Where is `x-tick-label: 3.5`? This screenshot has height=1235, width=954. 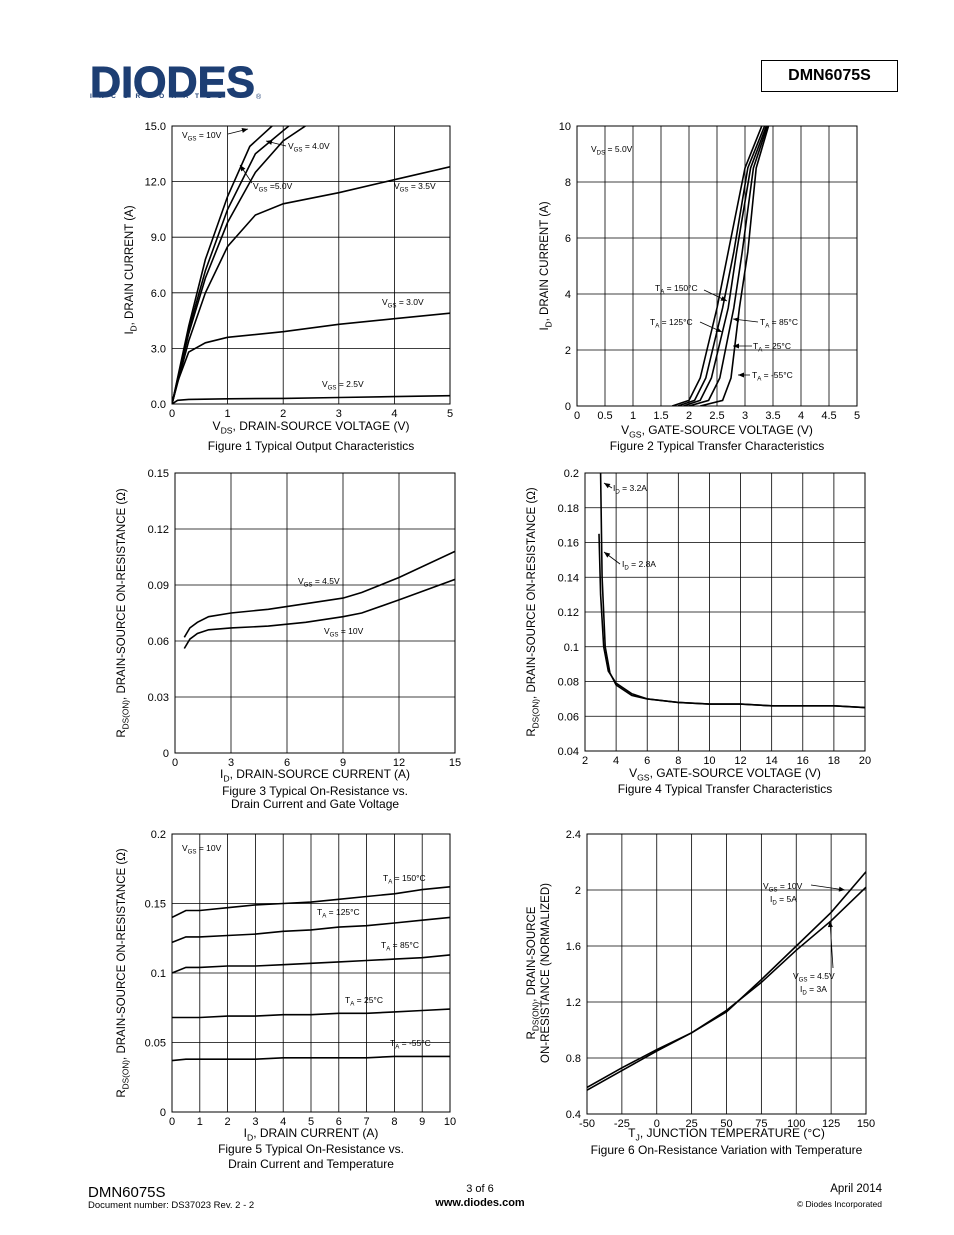 x-tick-label: 3.5 is located at coordinates (772, 416).